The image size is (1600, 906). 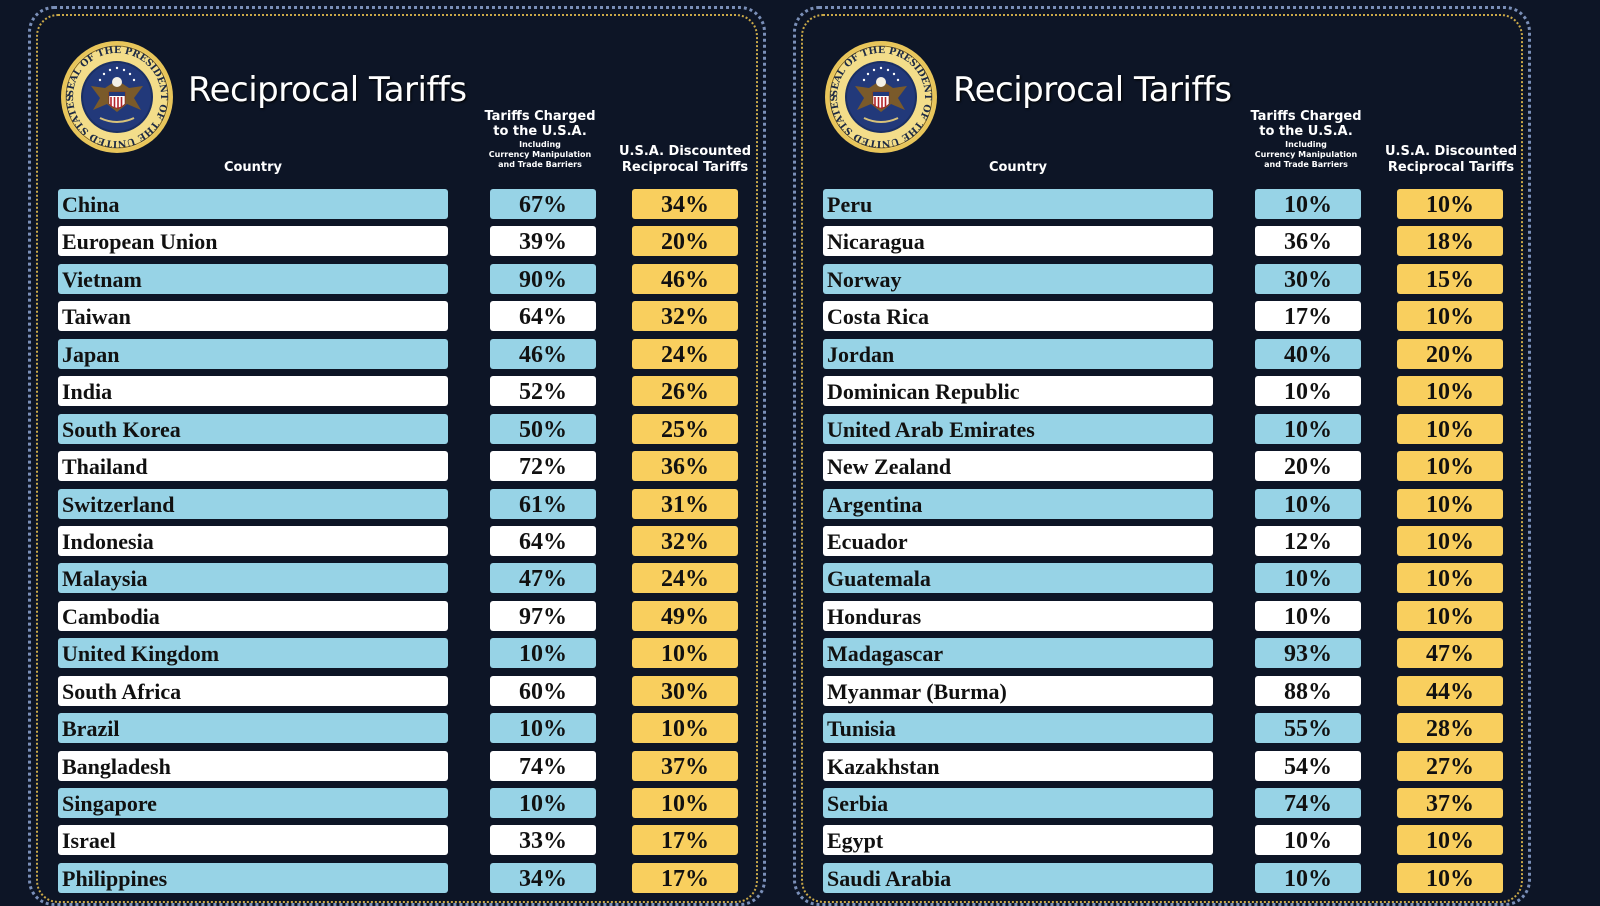 What do you see at coordinates (1308, 466) in the screenshot?
I see `tariff-charged-cell: 20%` at bounding box center [1308, 466].